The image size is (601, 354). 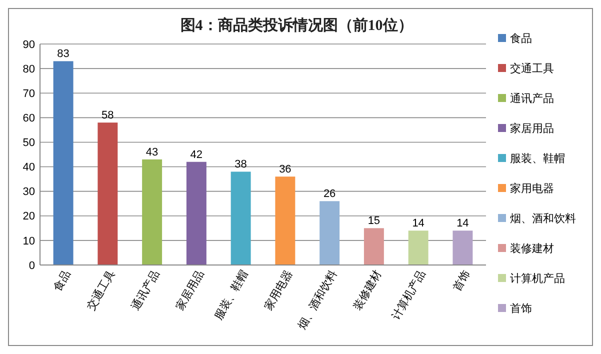 What do you see at coordinates (189, 290) in the screenshot?
I see `x-tick-label: 家居用品` at bounding box center [189, 290].